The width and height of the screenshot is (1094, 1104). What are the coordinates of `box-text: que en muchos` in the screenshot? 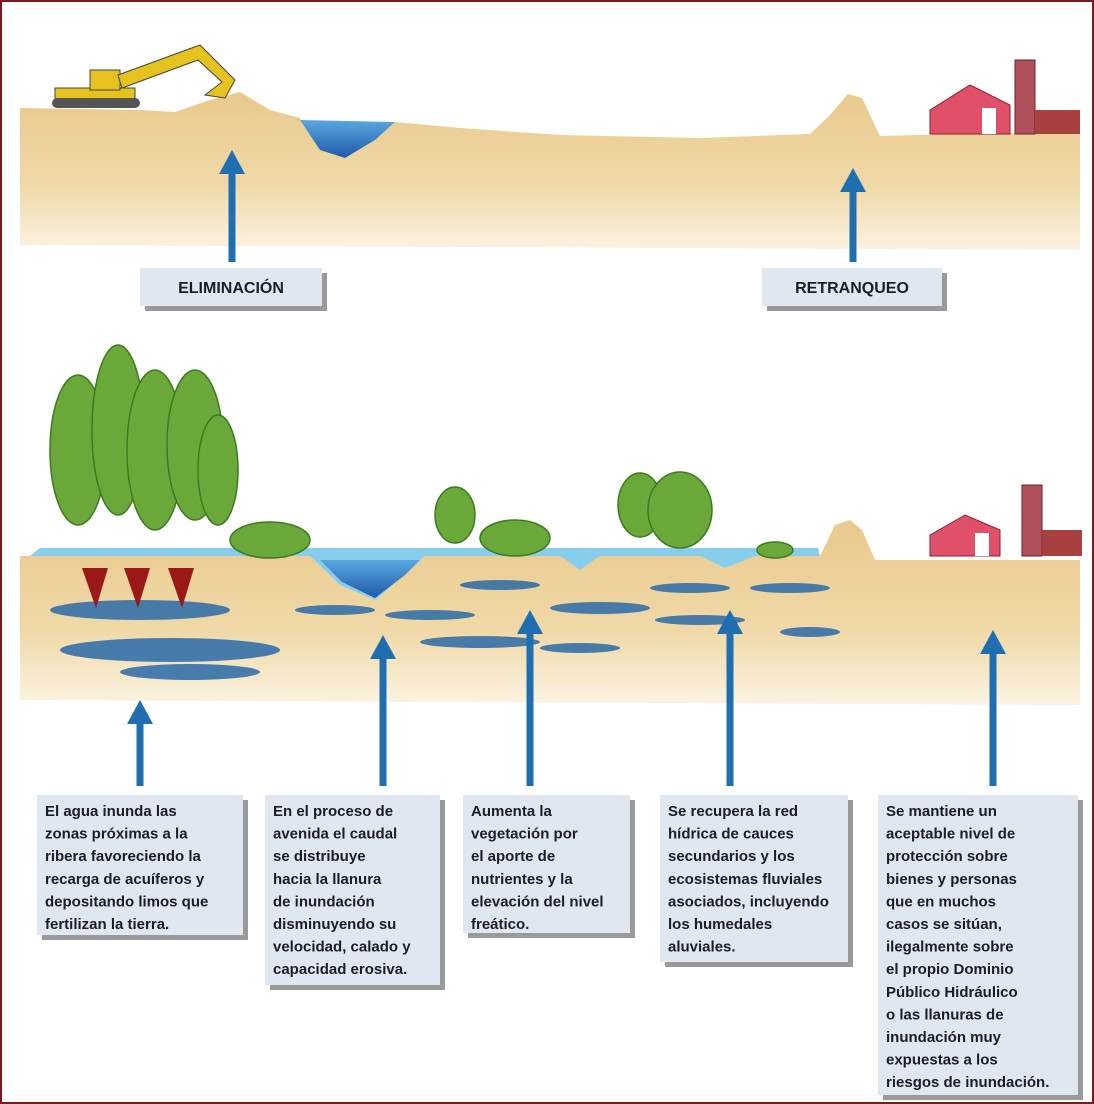 It's located at (941, 901).